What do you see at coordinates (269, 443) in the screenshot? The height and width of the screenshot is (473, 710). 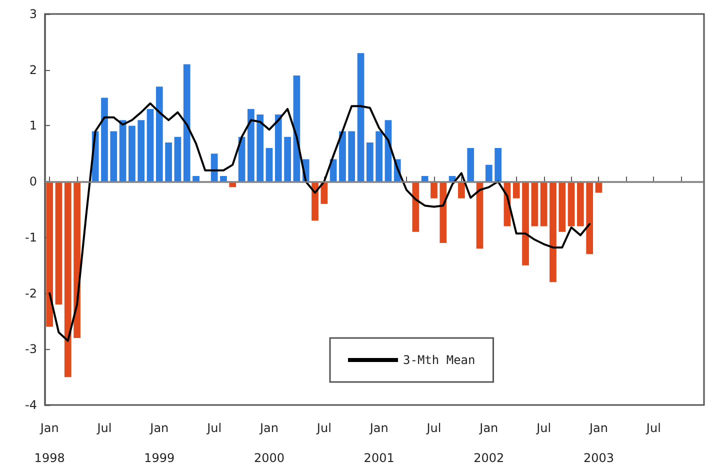 I see `category-label: Jan 2000` at bounding box center [269, 443].